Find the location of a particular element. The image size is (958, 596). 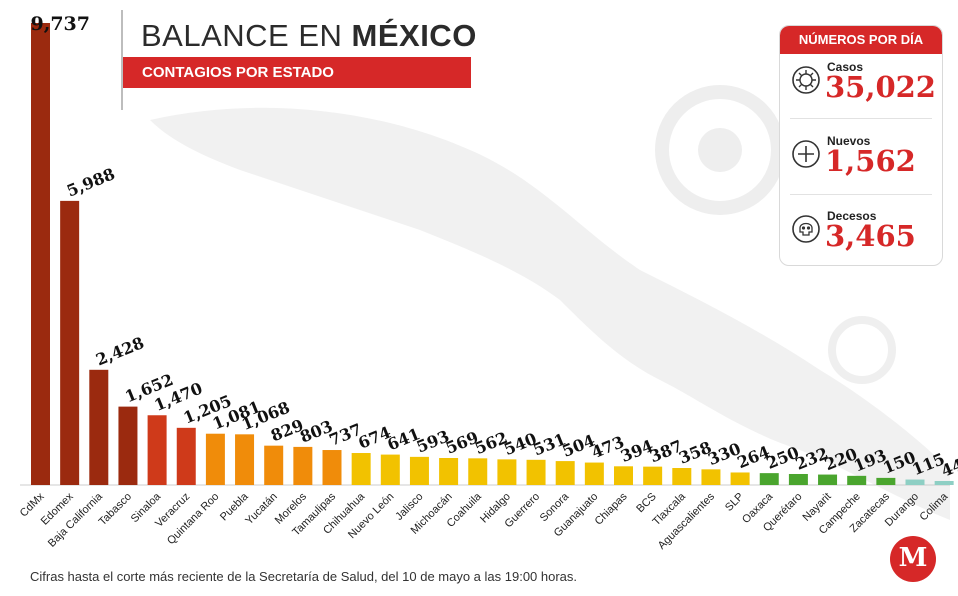

stat-new: Nuevos 1,562 is located at coordinates (861, 171).